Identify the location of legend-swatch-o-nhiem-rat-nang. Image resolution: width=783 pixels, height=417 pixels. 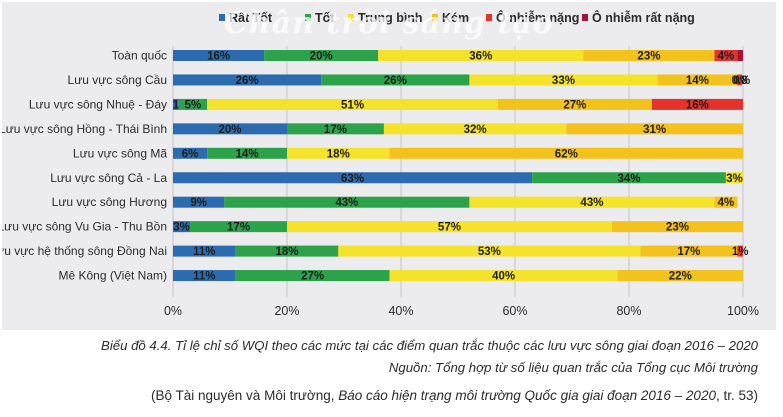
(585, 17).